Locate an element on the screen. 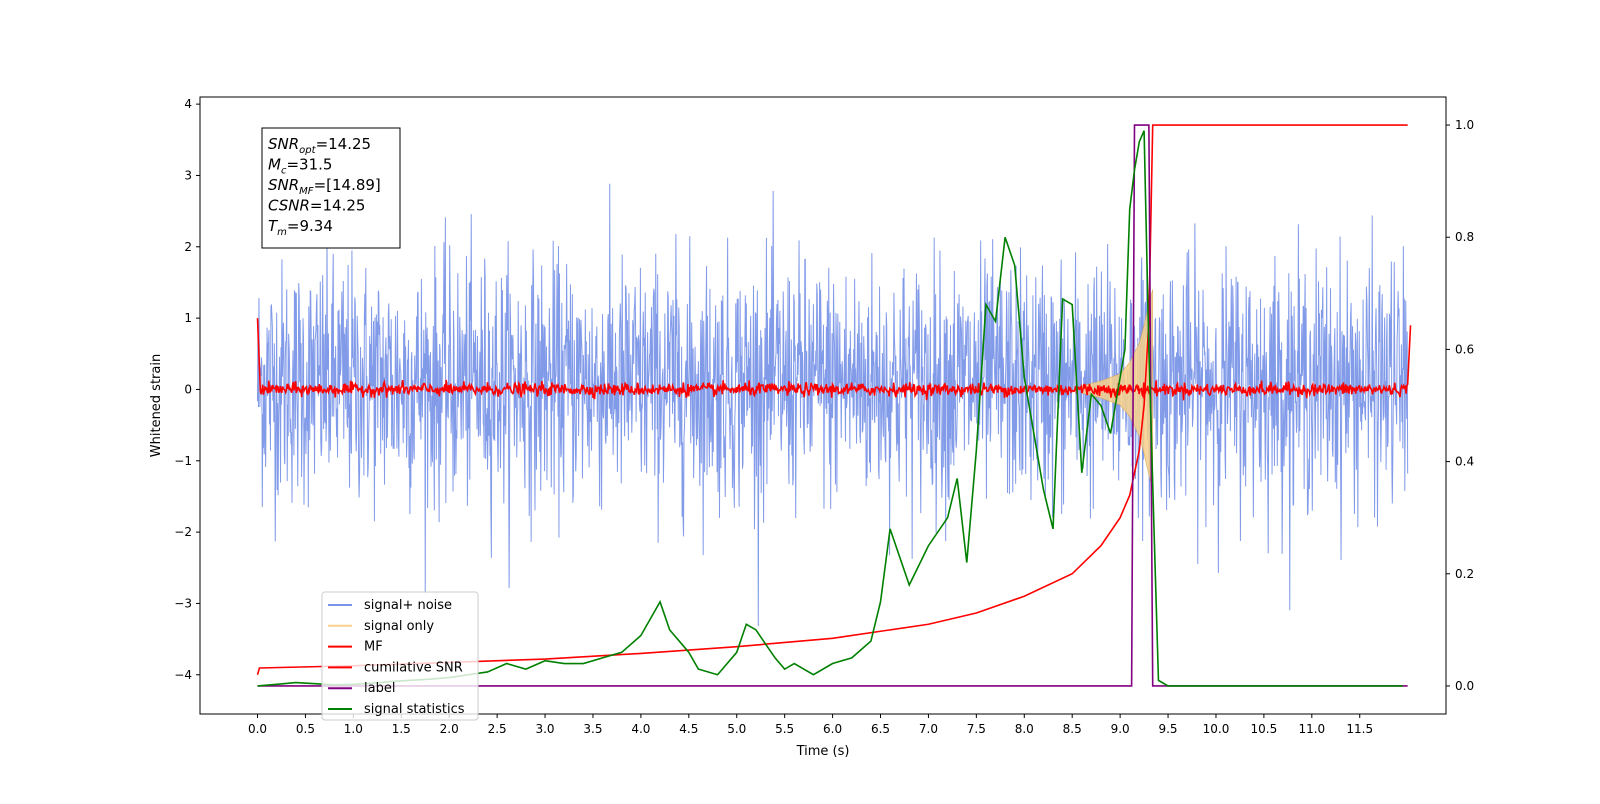 Image resolution: width=1600 pixels, height=804 pixels. x-tick-label: 3.0 is located at coordinates (544, 729).